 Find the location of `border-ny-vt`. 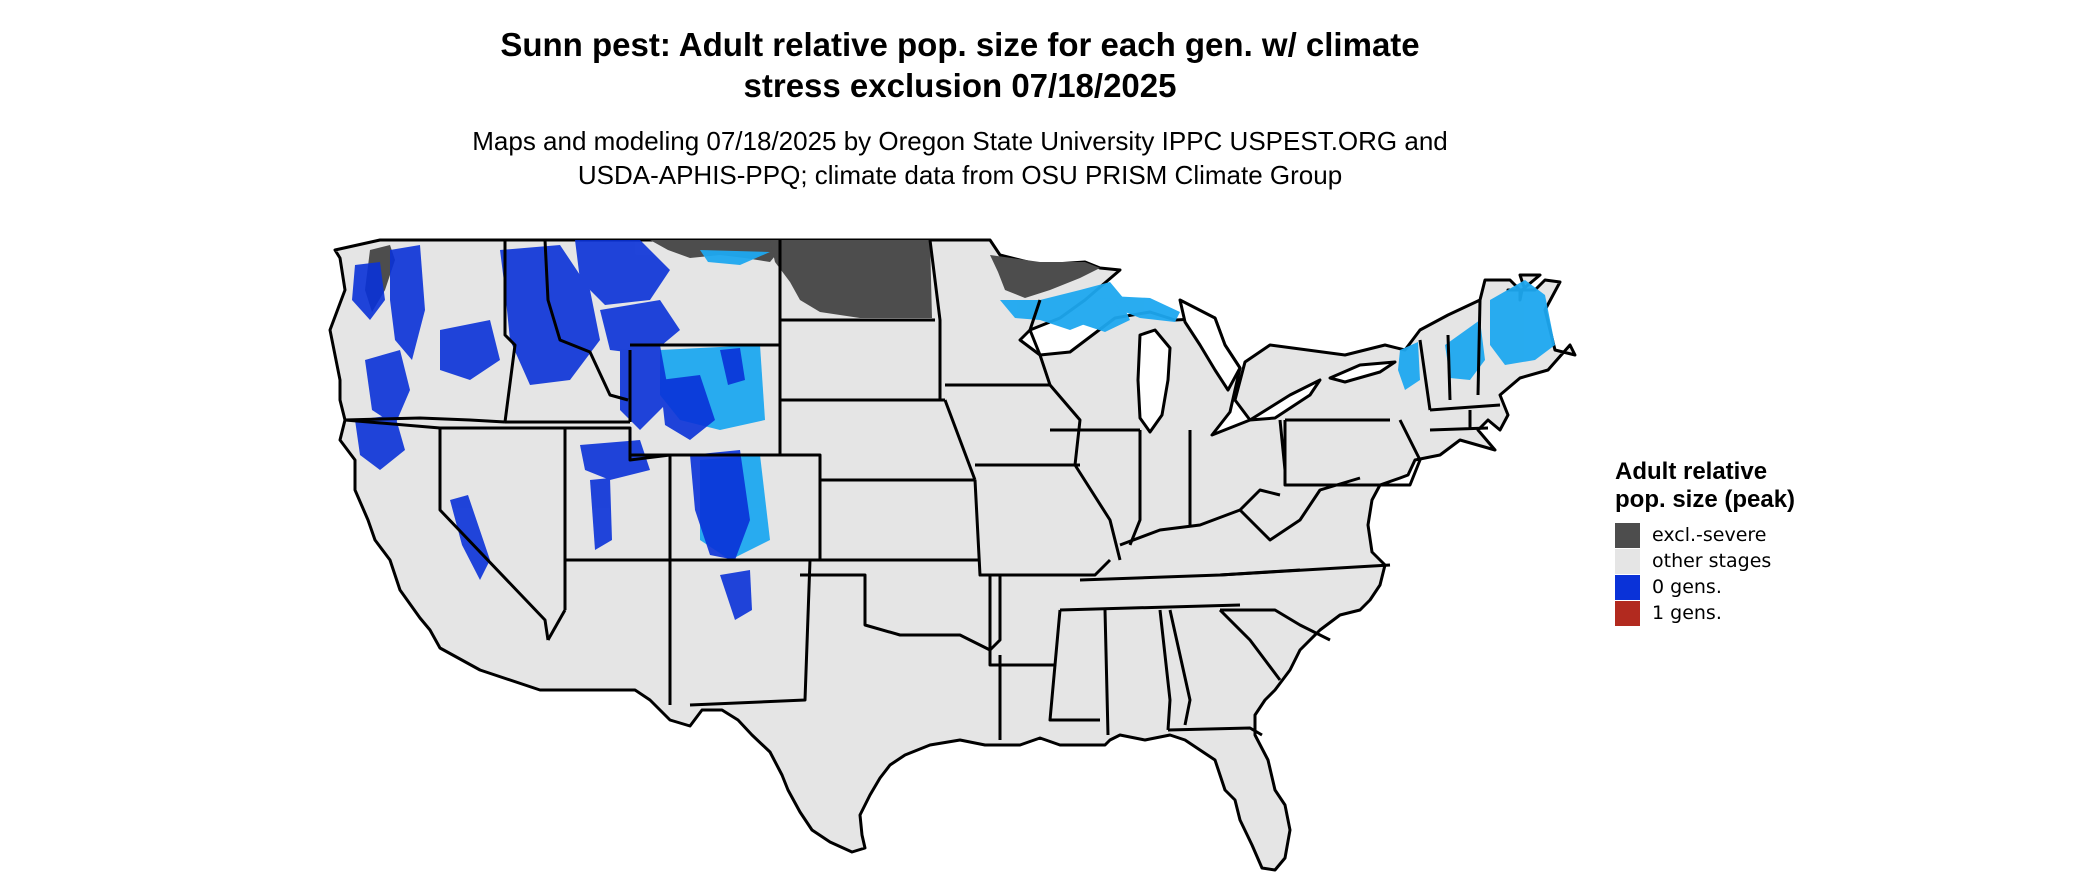

border-ny-vt is located at coordinates (1425, 375).